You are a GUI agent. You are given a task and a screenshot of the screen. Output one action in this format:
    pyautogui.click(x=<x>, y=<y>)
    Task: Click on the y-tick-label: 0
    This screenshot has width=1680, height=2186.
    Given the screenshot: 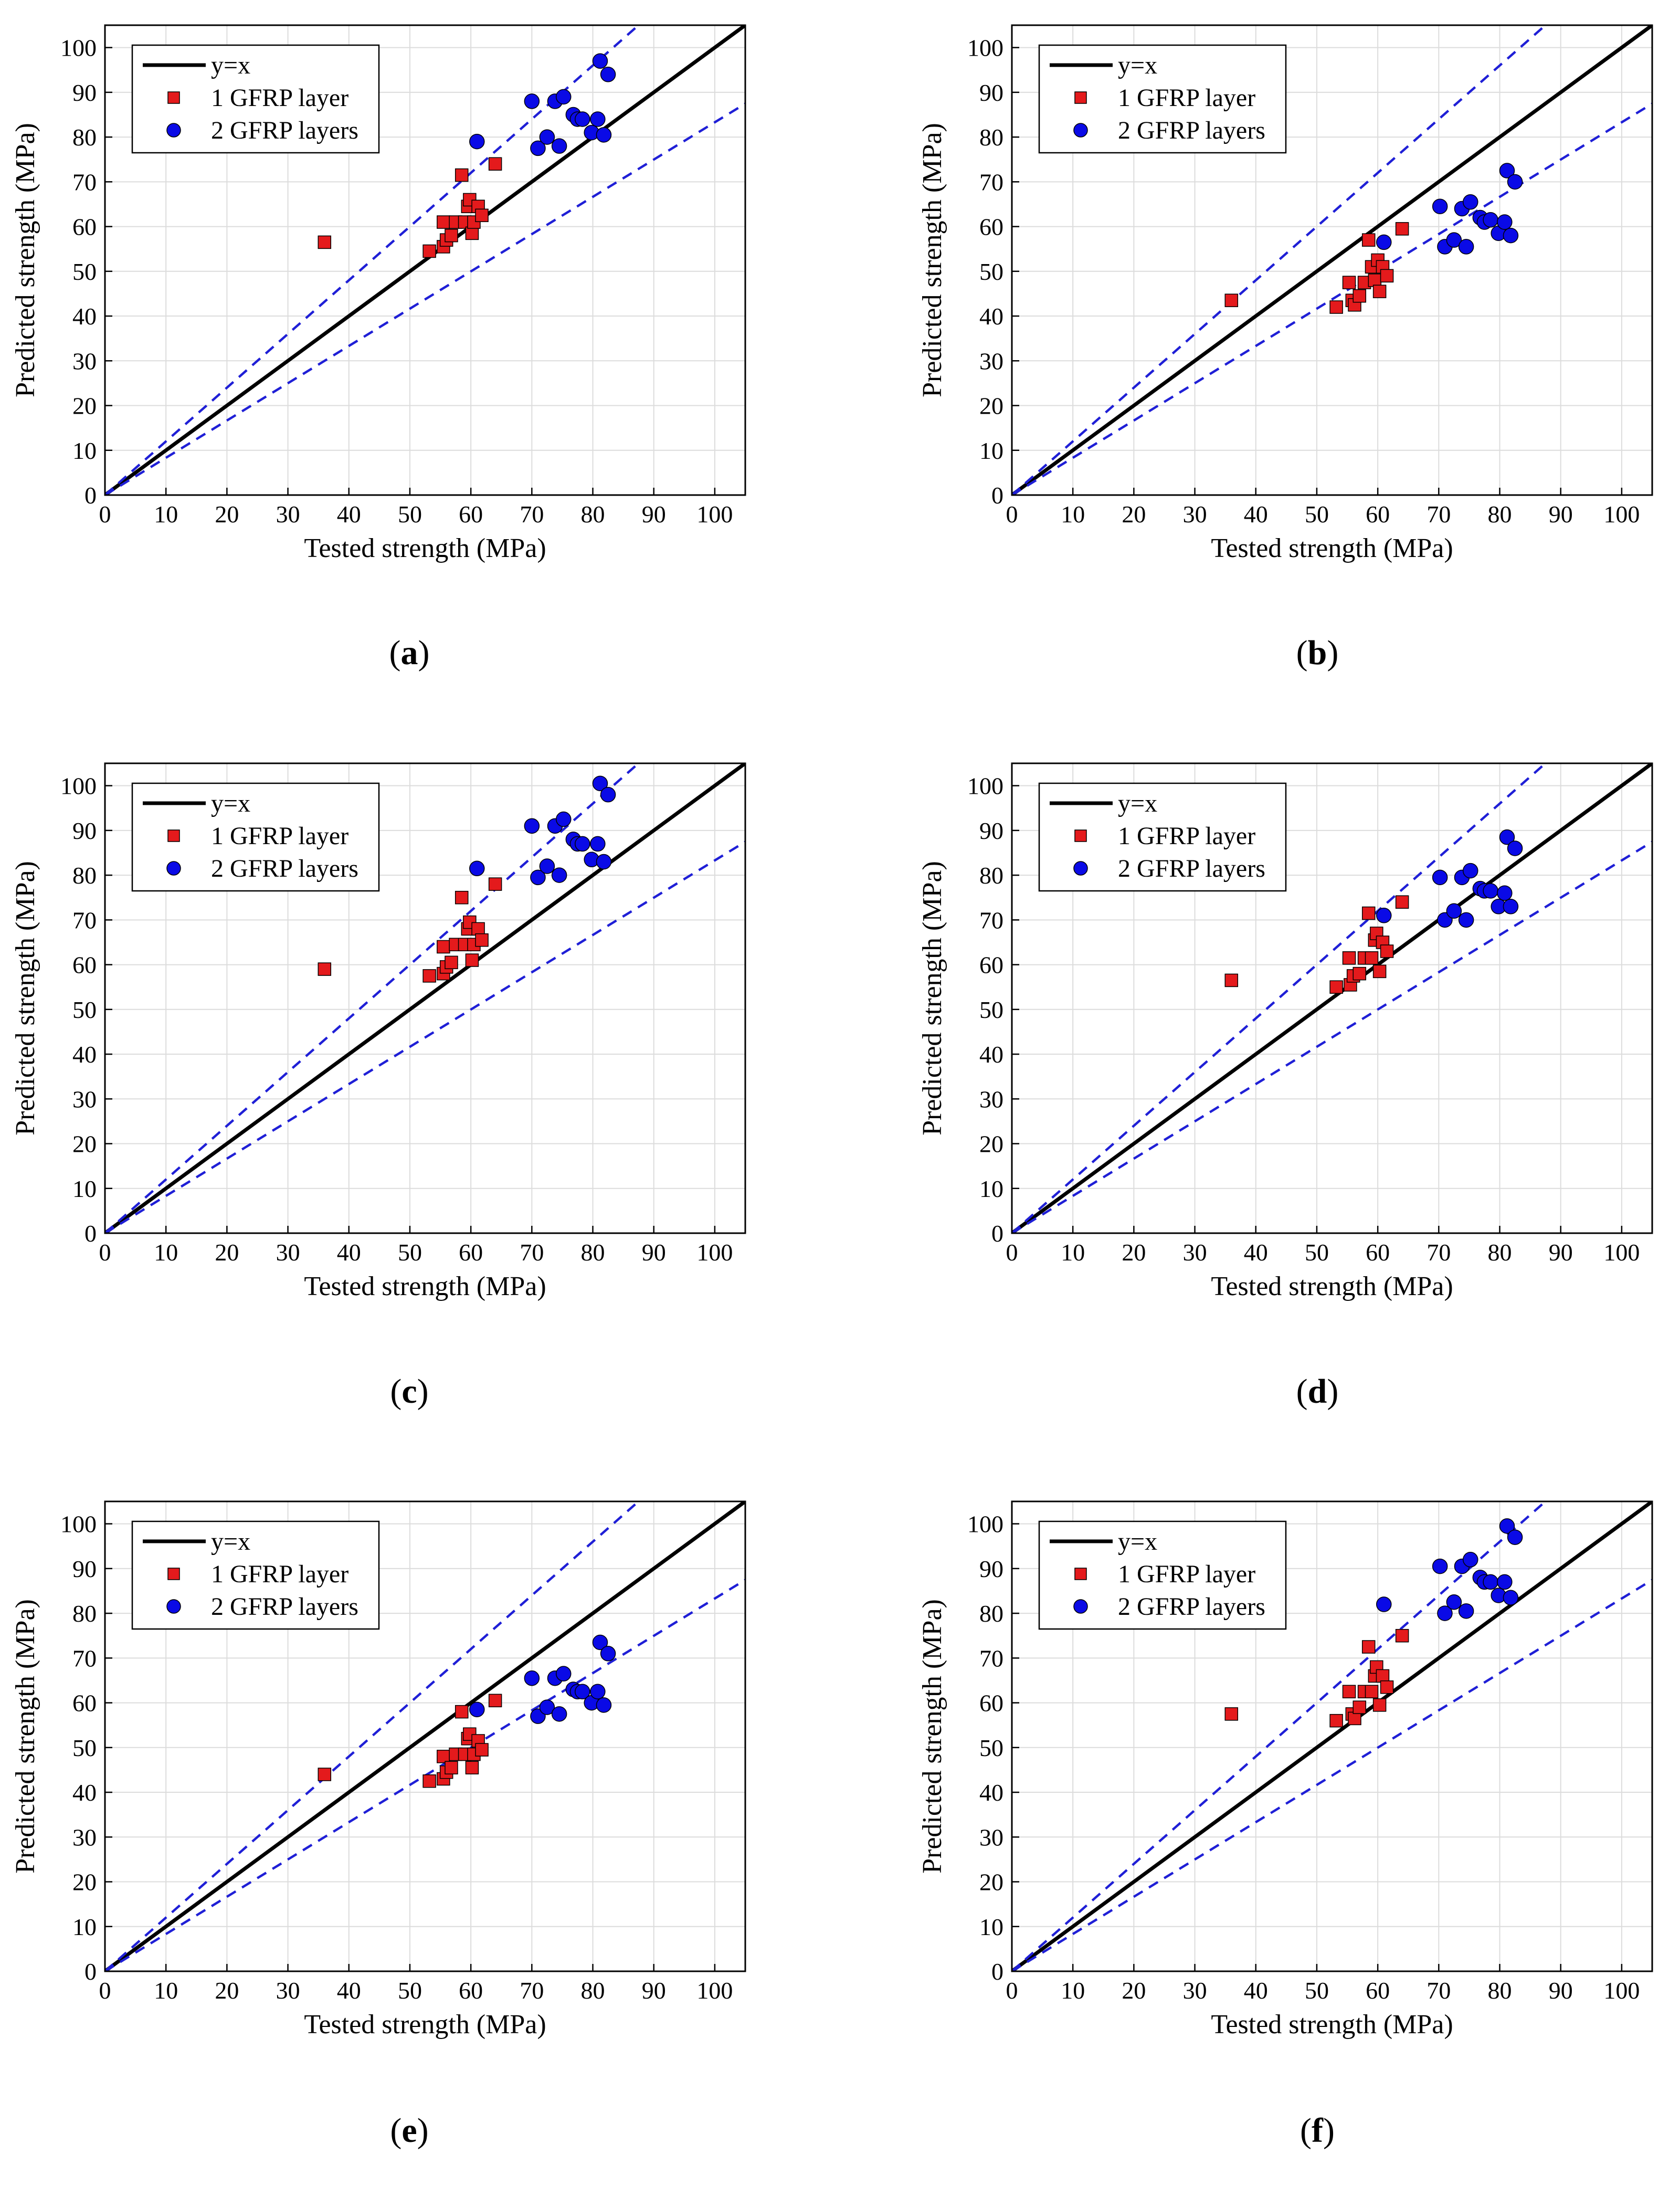 What is the action you would take?
    pyautogui.click(x=997, y=1971)
    